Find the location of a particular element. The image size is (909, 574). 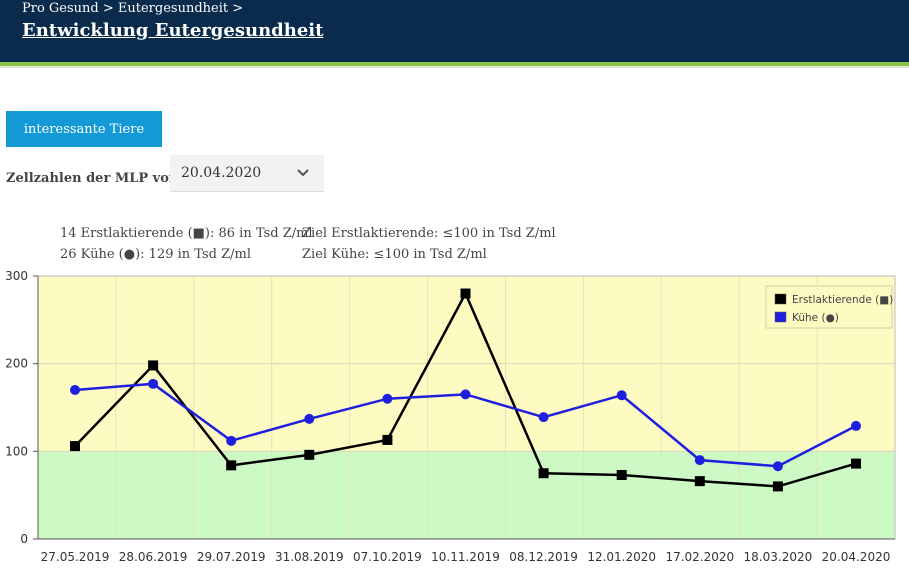

cows-summary: 26 Kühe (●): 129 in Tsd Z/ml is located at coordinates (156, 254).